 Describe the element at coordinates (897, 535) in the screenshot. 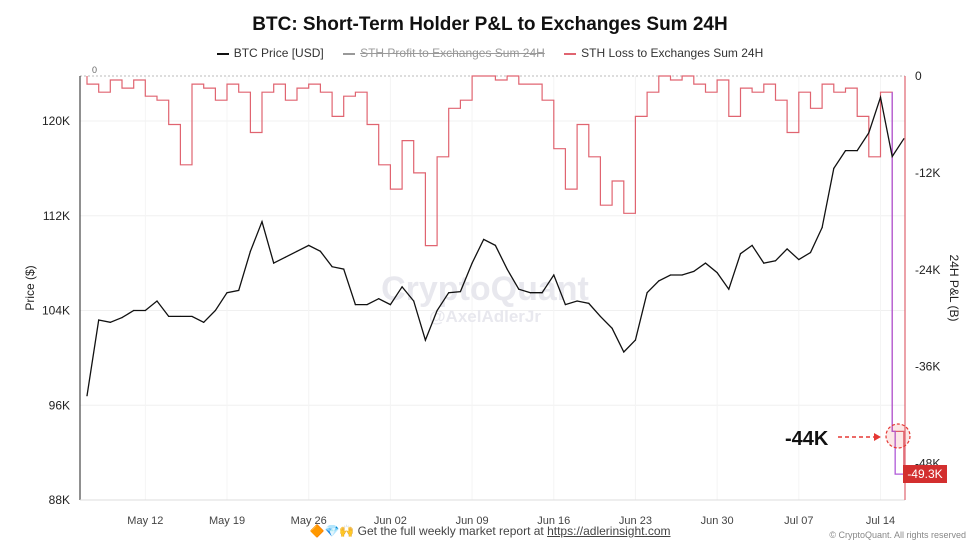

I see `copyright: © CryptoQuant. All rights reserved` at that location.